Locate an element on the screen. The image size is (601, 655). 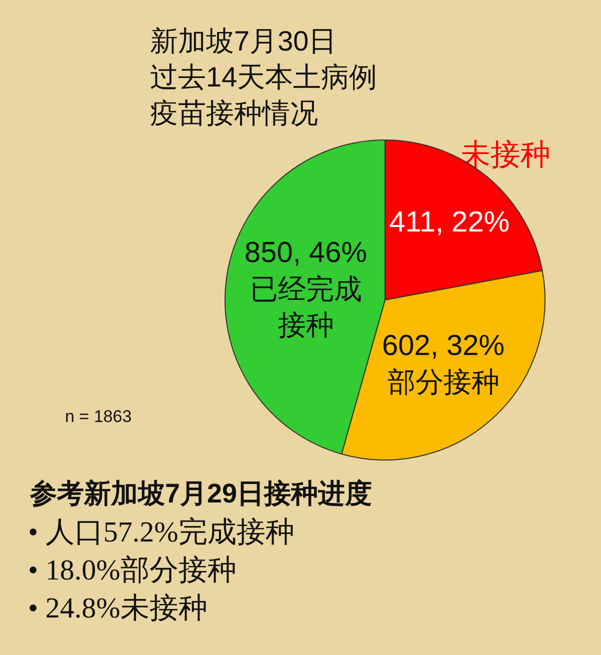
data-label: 850, 46% is located at coordinates (306, 253).